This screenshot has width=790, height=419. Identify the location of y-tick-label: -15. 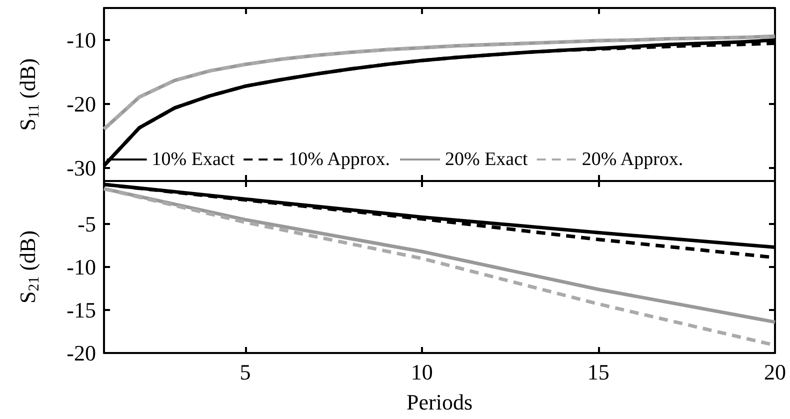
(81, 310).